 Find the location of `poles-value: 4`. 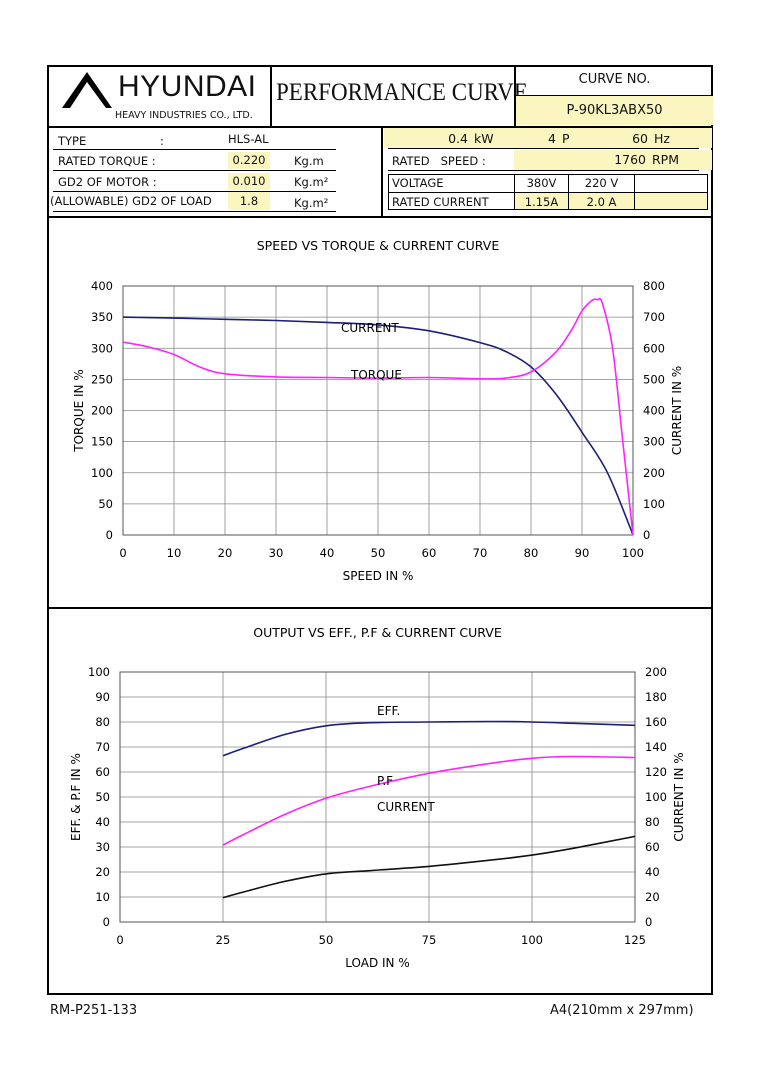

poles-value: 4 is located at coordinates (552, 138).